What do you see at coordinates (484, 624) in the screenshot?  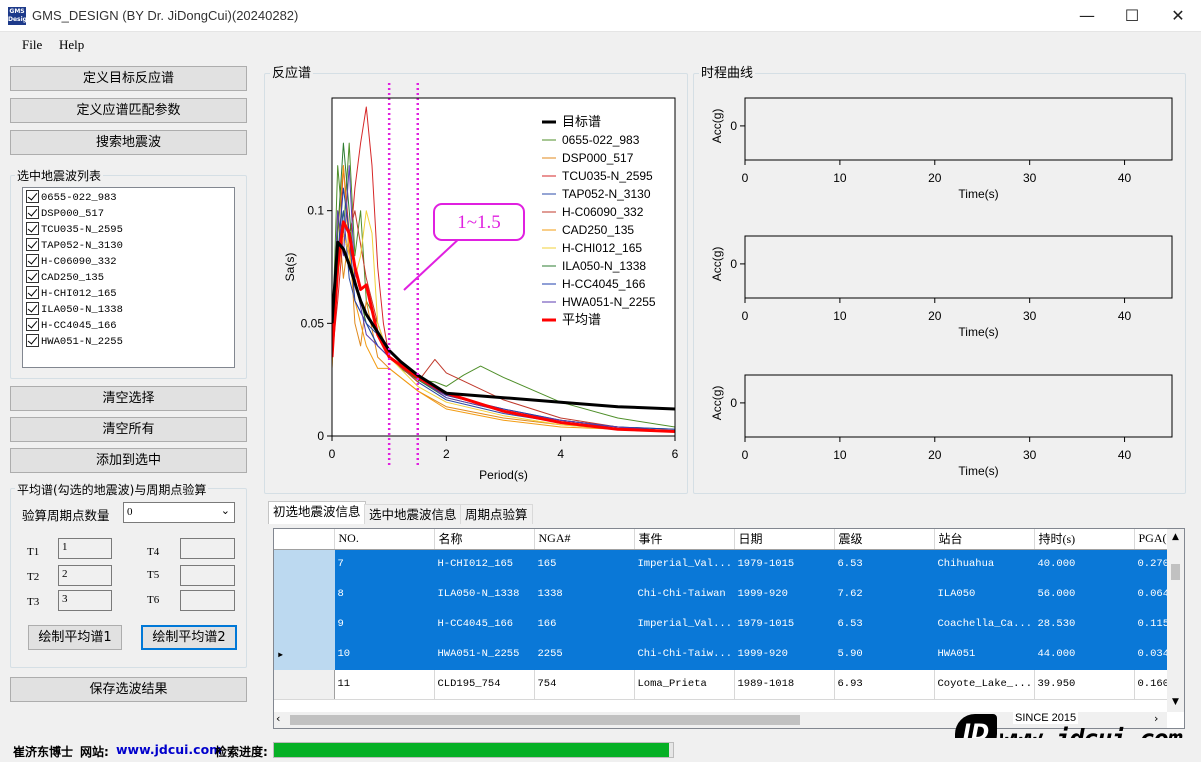 I see `table-cell: H-CC4045_166` at bounding box center [484, 624].